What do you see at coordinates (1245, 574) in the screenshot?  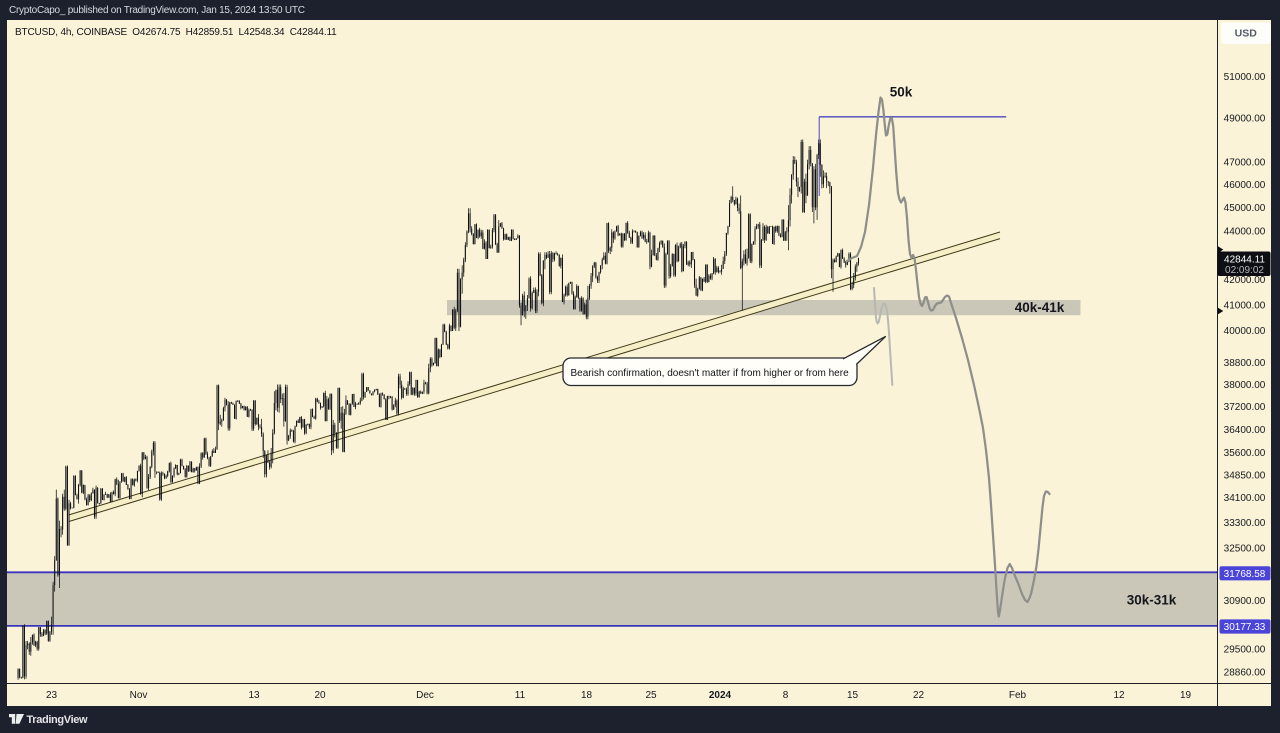 I see `svg-text: 31768.58` at bounding box center [1245, 574].